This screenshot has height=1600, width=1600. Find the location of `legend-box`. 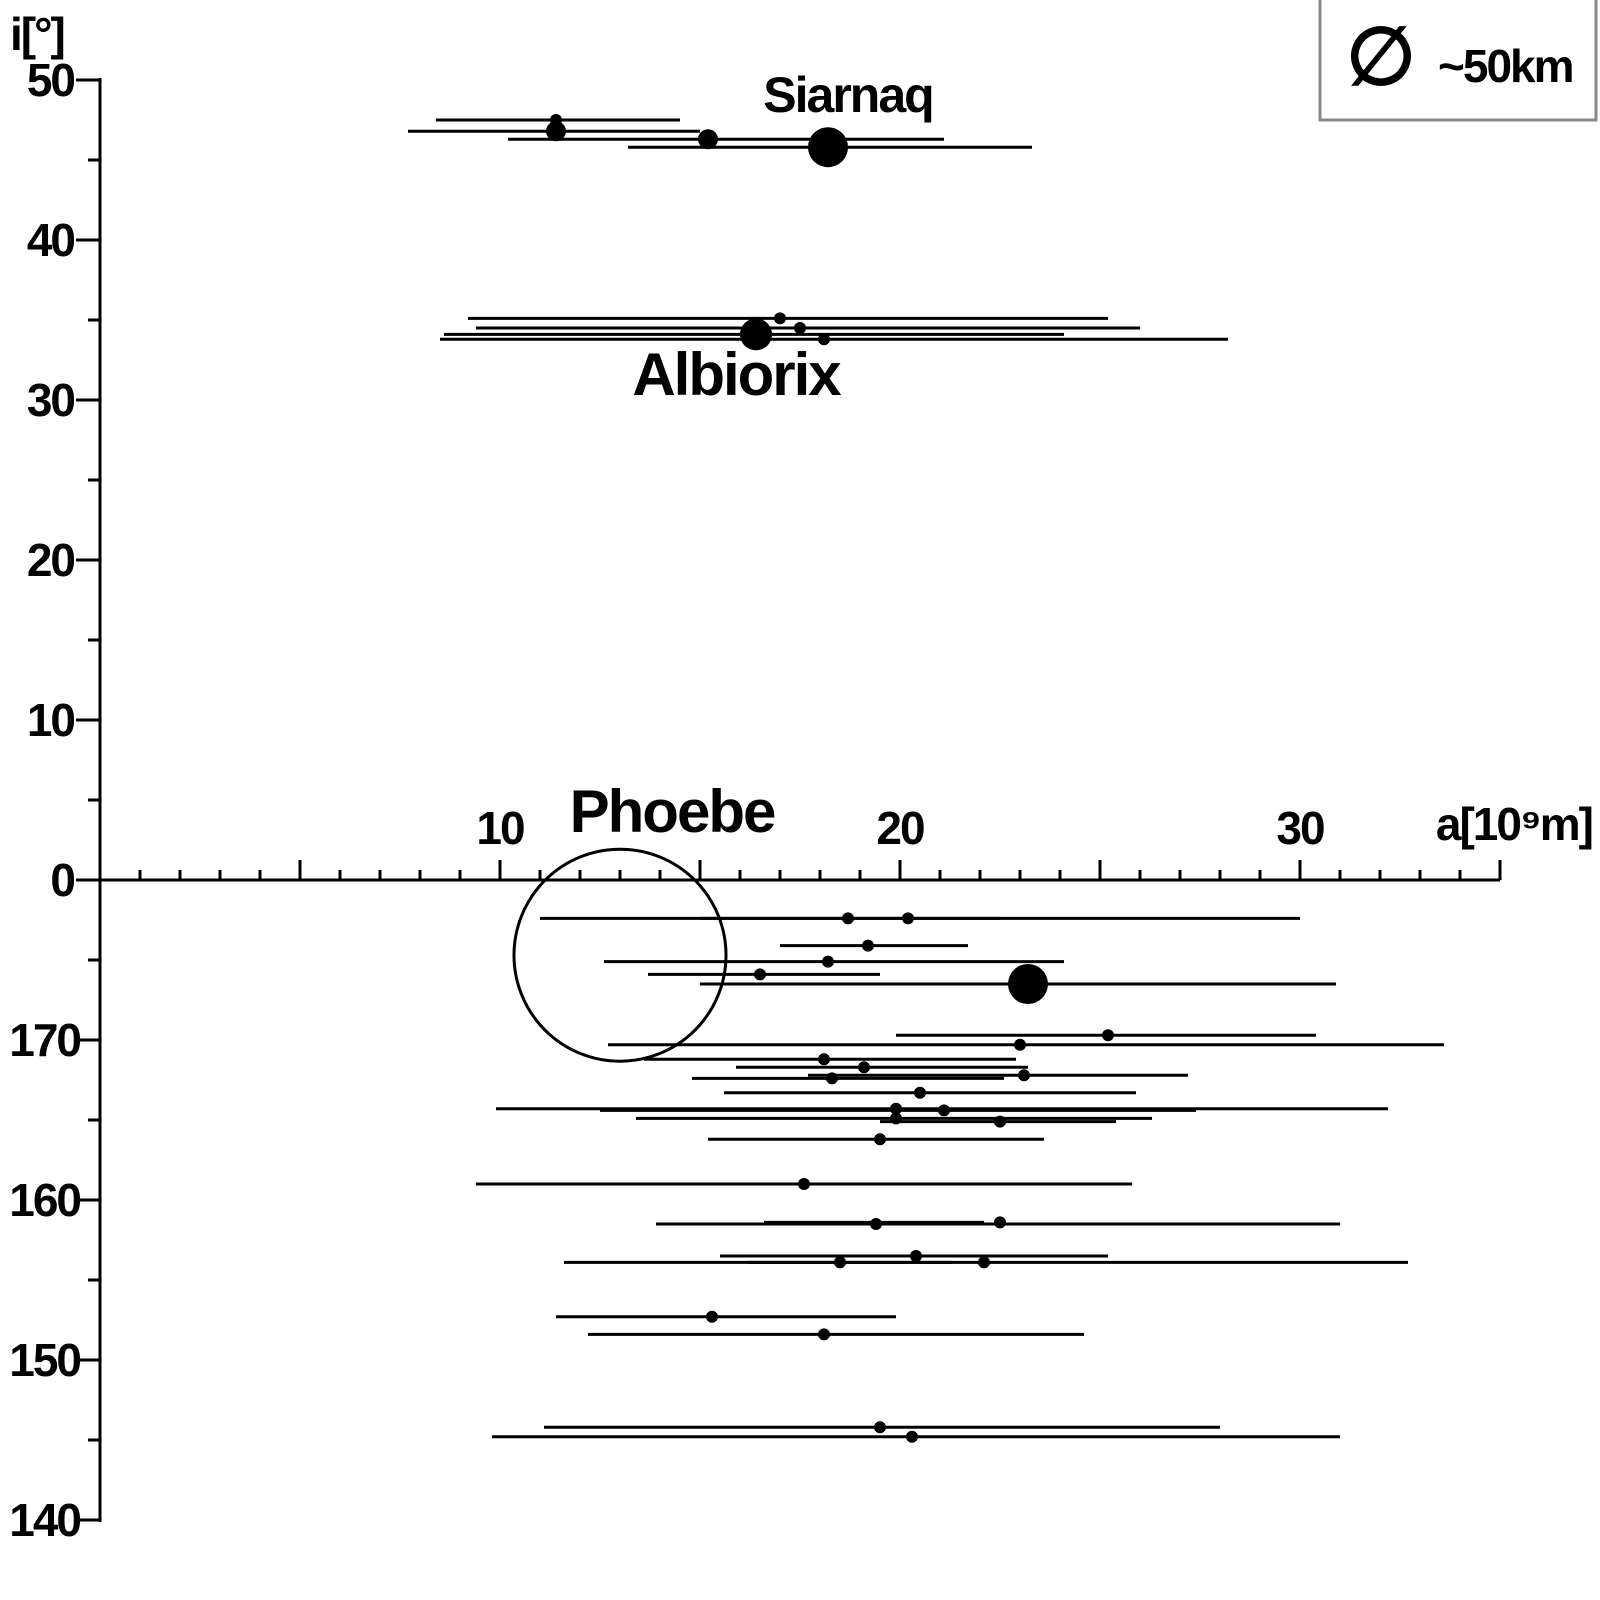

legend-box is located at coordinates (1458, 61).